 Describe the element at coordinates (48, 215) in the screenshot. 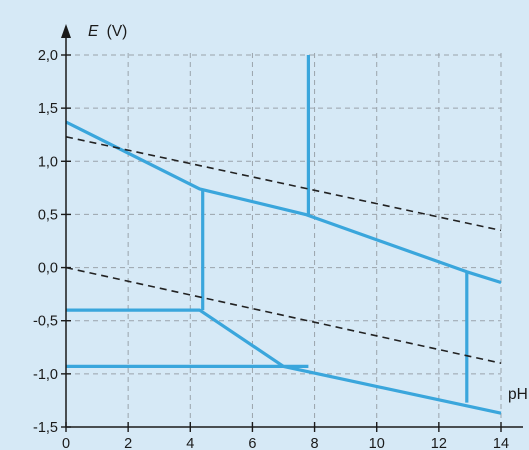

I see `y-tick-label-4: 0,5` at that location.